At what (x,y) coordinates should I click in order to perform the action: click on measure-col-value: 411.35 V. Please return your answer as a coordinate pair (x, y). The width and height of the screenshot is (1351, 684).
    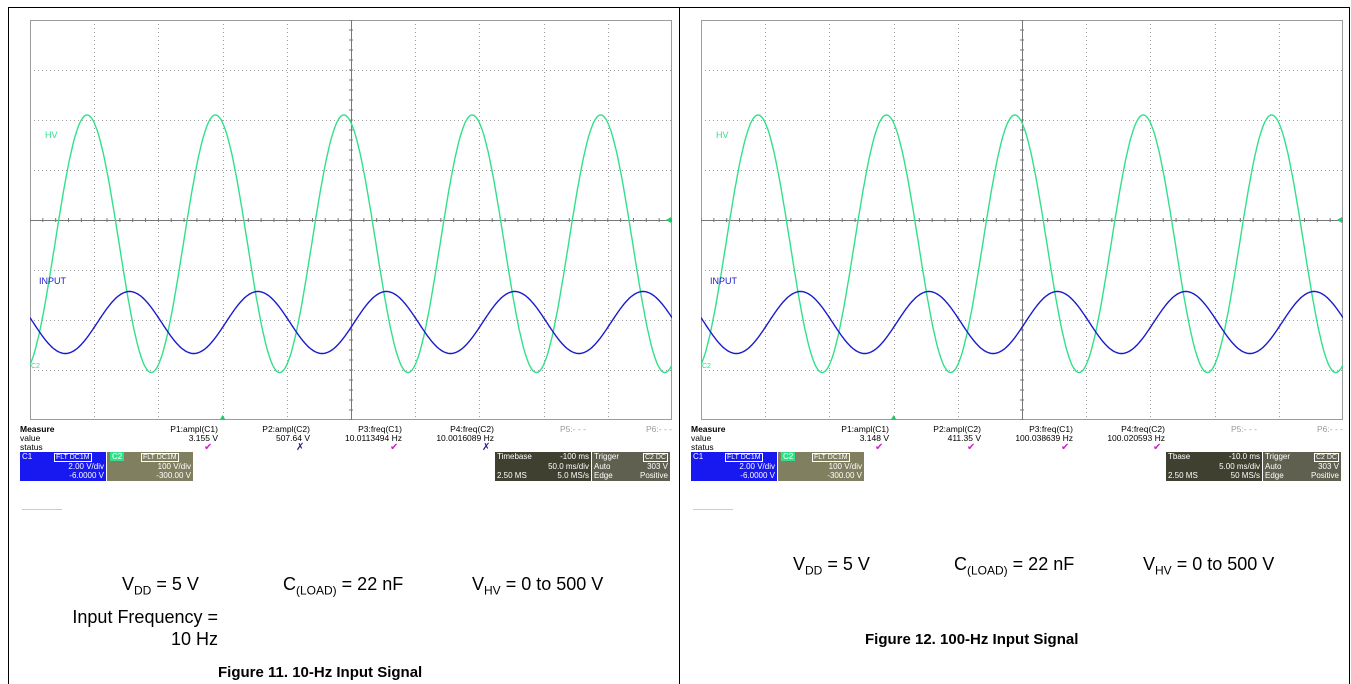
    Looking at the image, I should click on (964, 438).